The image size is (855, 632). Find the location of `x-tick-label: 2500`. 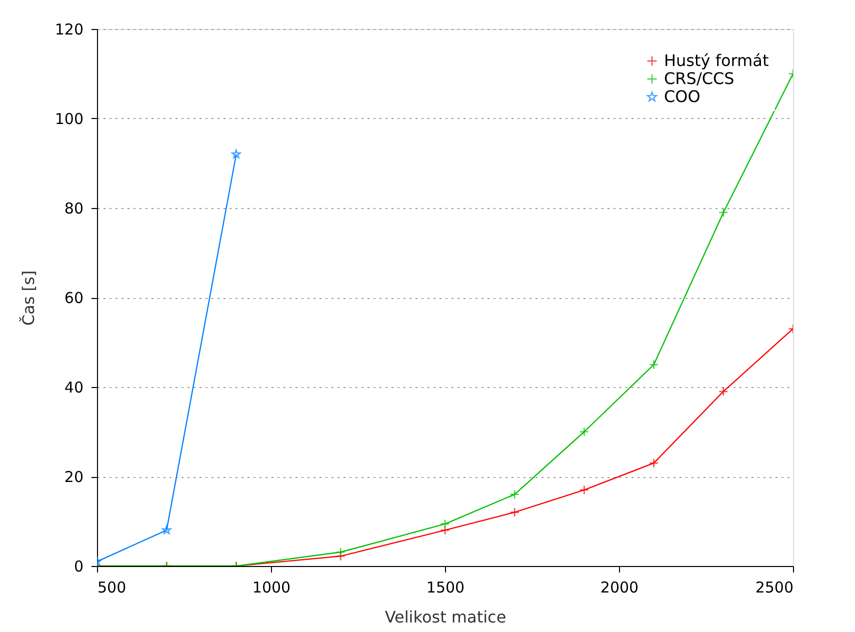

x-tick-label: 2500 is located at coordinates (774, 587).